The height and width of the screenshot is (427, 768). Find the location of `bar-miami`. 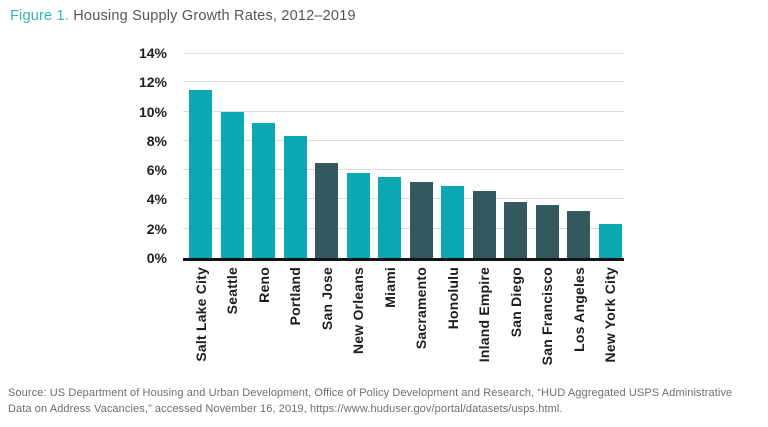

bar-miami is located at coordinates (389, 217).